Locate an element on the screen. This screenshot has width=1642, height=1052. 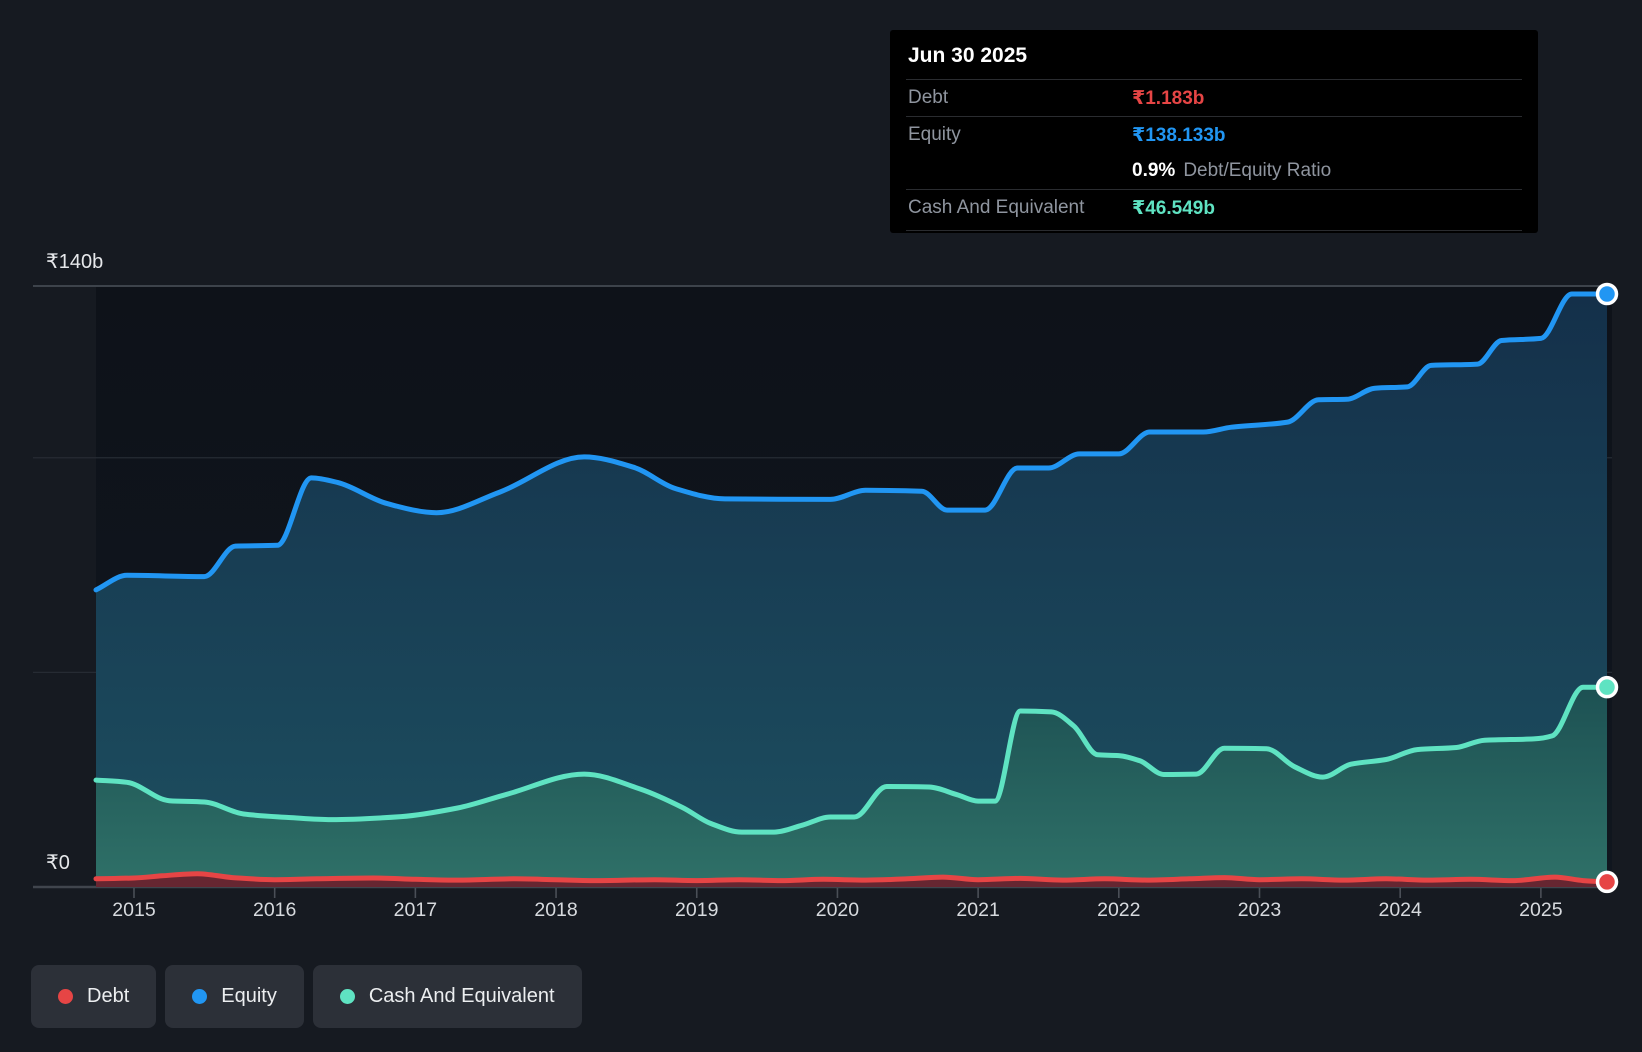
tooltip-row-ratio: 0.9% Debt/Equity Ratio is located at coordinates (1214, 171).